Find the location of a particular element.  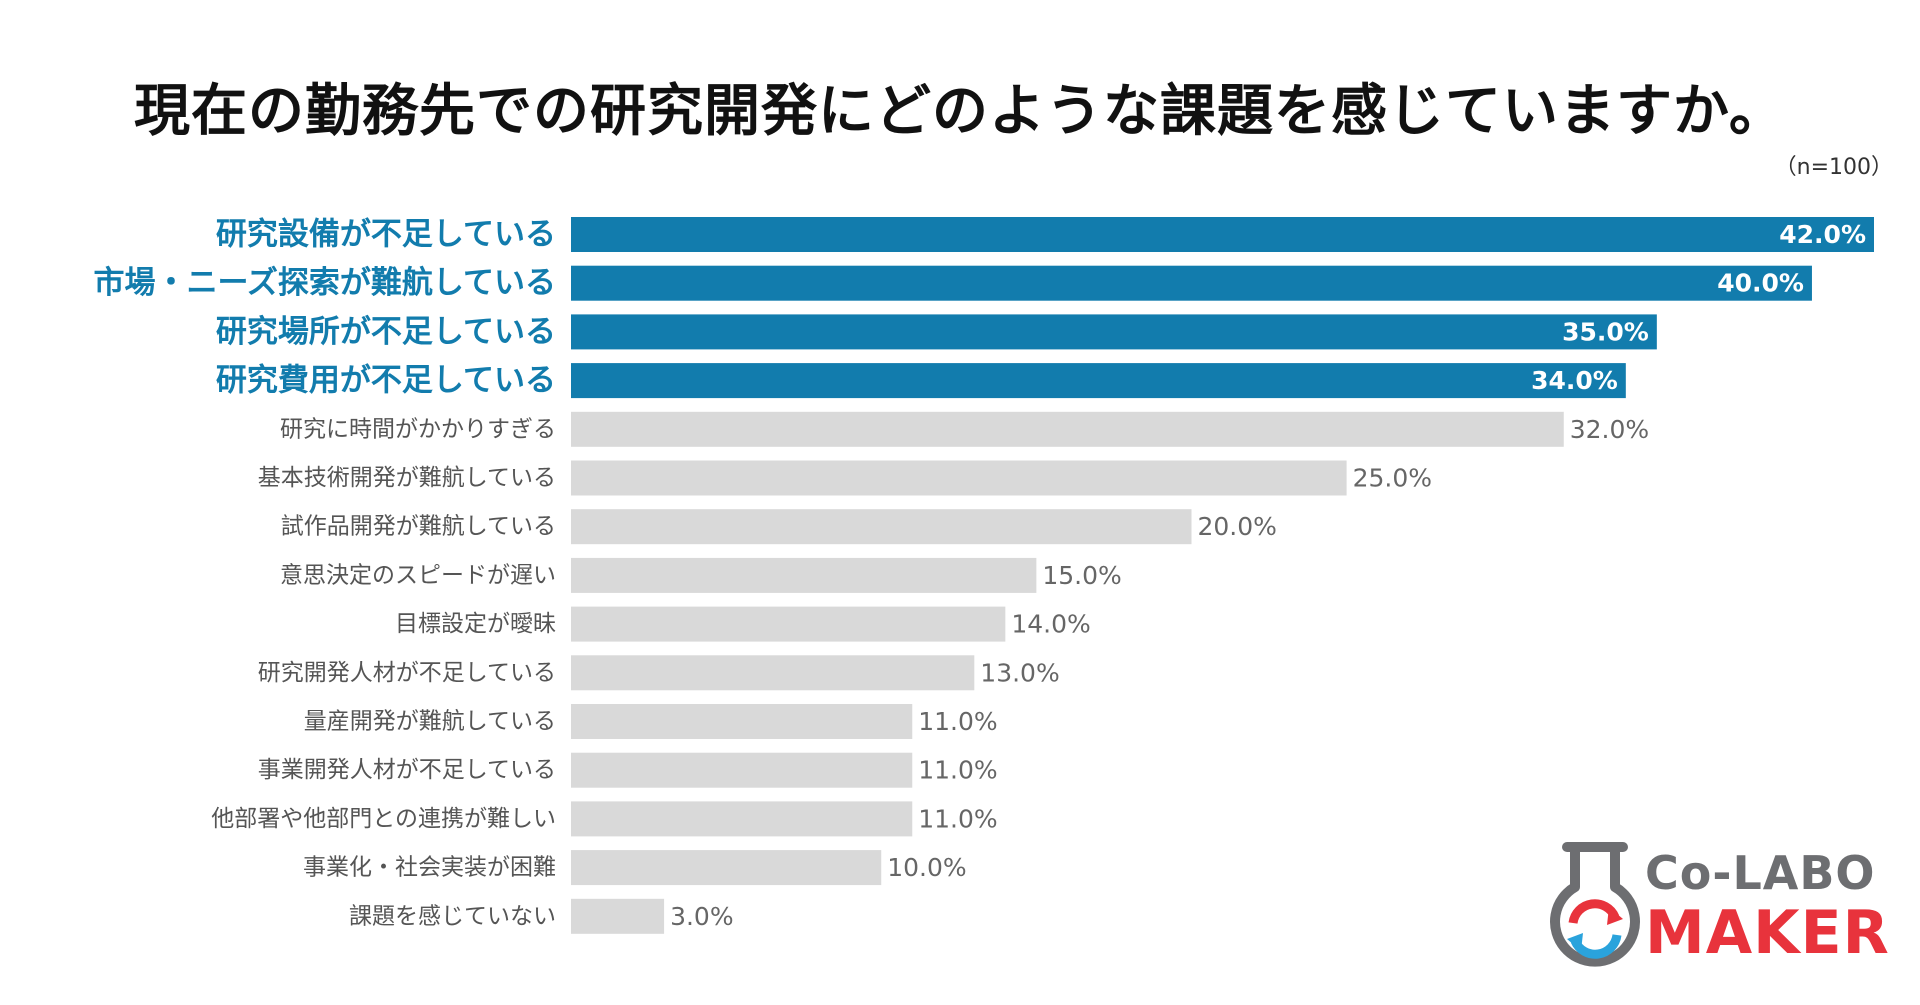

category-label: 他部署や他部門との連携が難しい is located at coordinates (383, 819).